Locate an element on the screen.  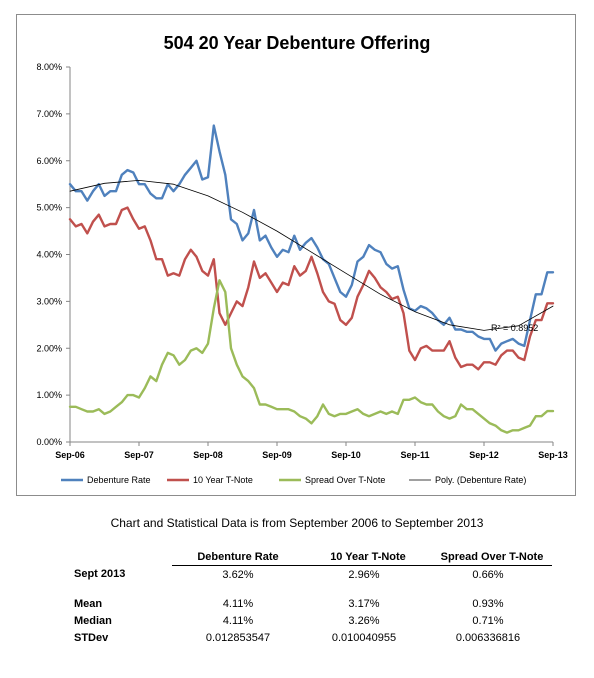
x-tick-label: Sep-08 is located at coordinates (208, 455).